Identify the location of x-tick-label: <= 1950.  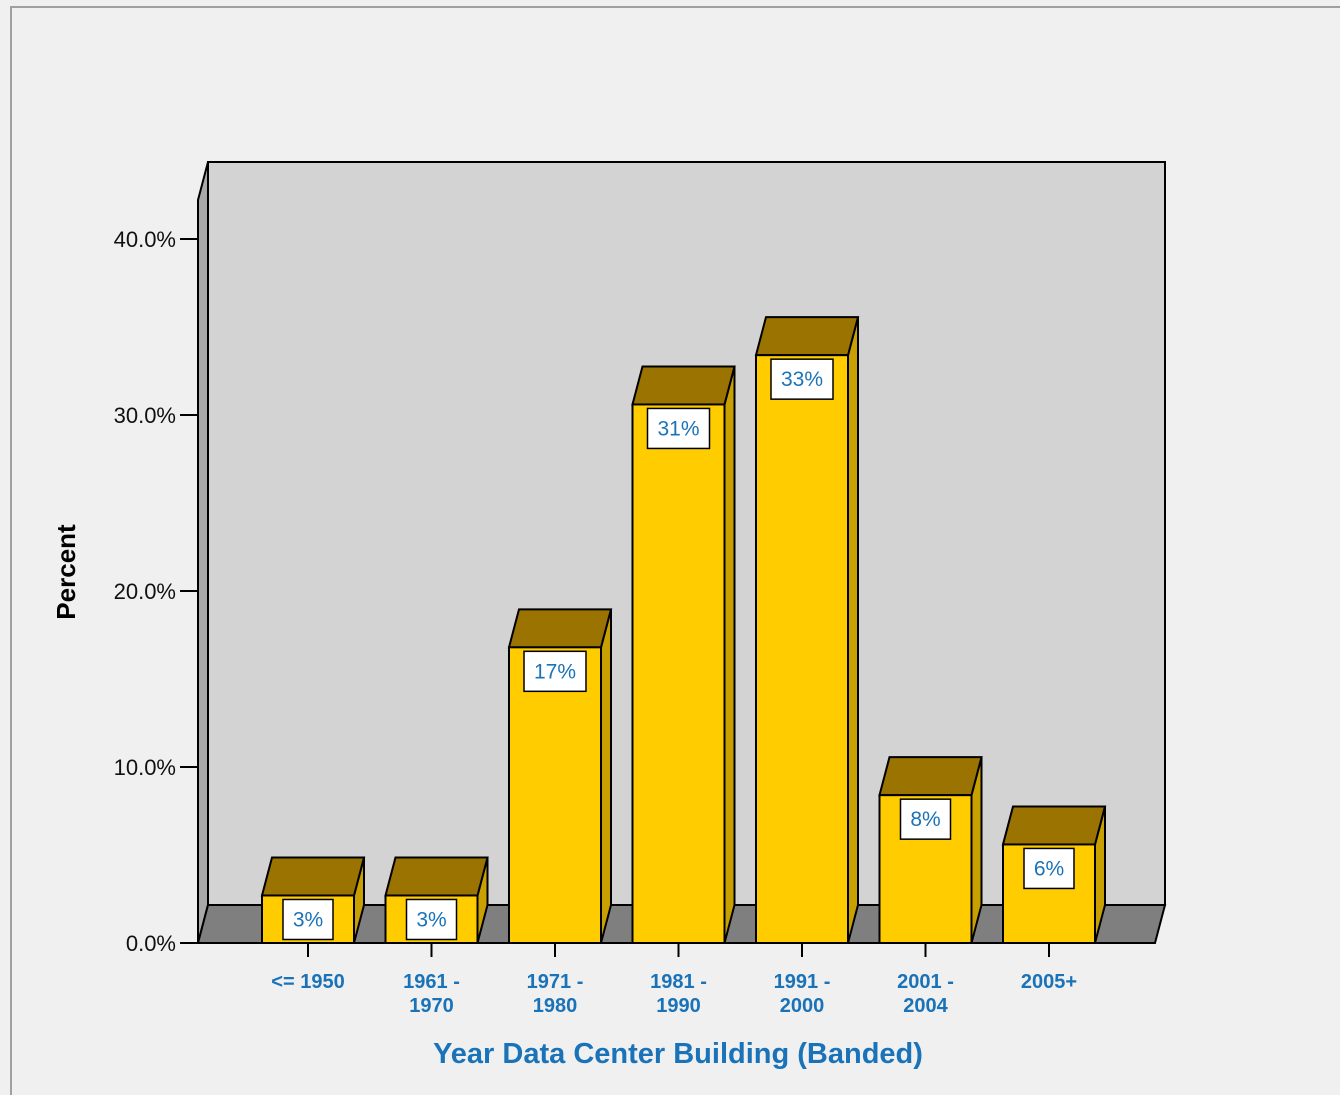
(307, 982).